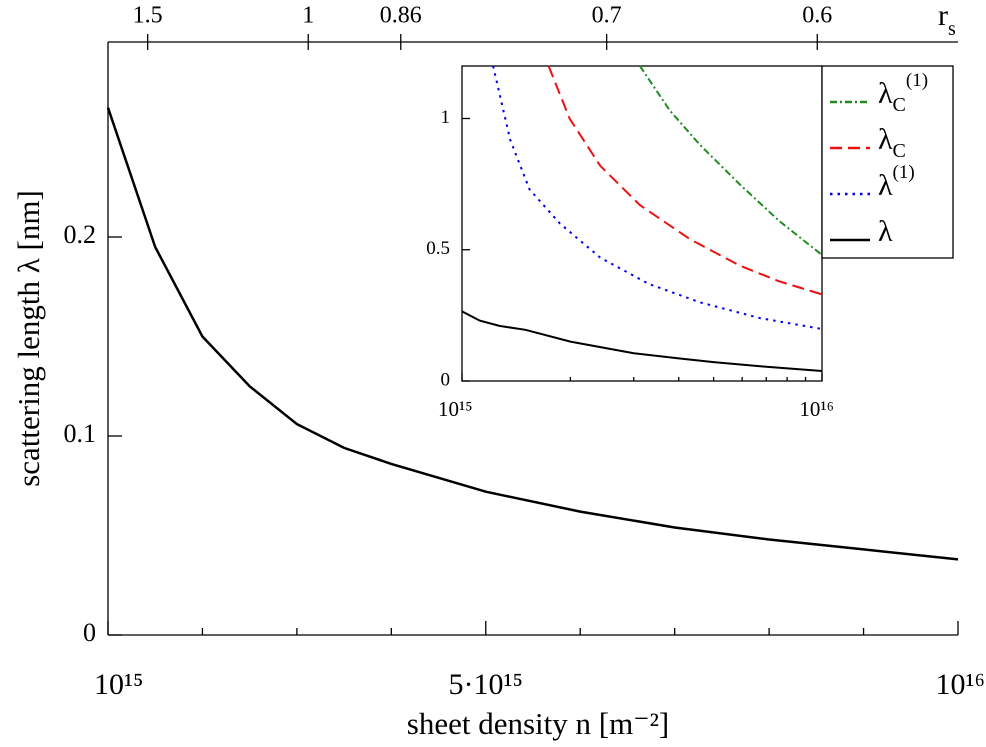 Image resolution: width=986 pixels, height=747 pixels. I want to click on y-label: scattering length λ [nm], so click(28, 338).